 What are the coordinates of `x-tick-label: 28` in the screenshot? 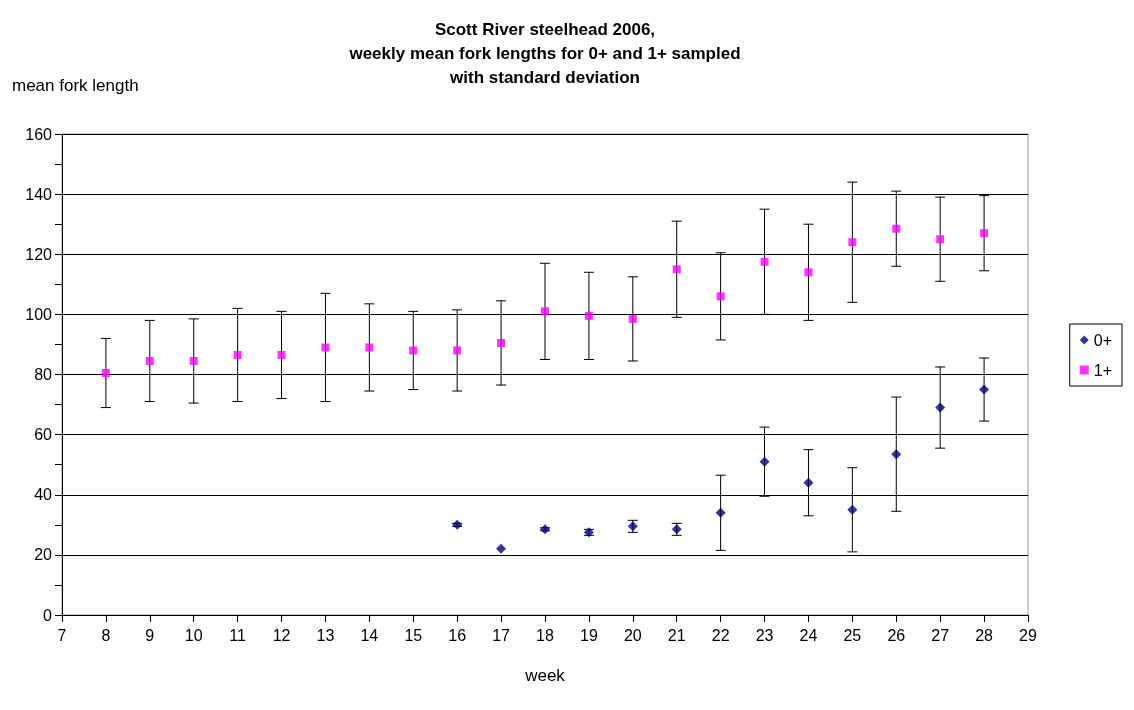 It's located at (984, 635).